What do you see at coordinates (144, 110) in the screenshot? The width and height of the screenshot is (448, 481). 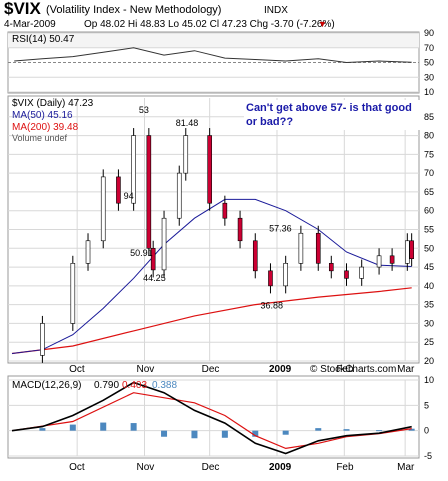 I see `price-annotation: 53` at bounding box center [144, 110].